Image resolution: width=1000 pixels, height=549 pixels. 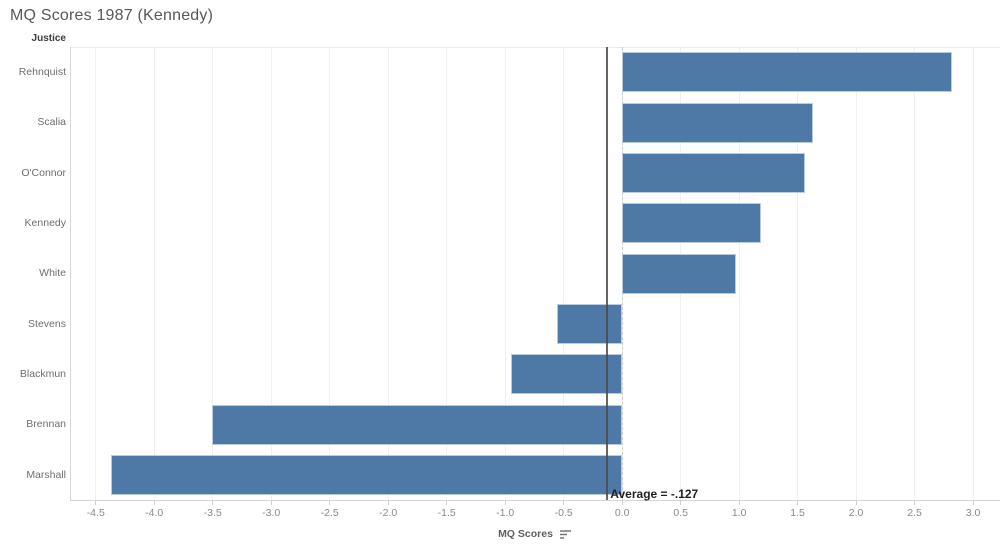 I want to click on axis-tick-label: -2.5, so click(x=329, y=513).